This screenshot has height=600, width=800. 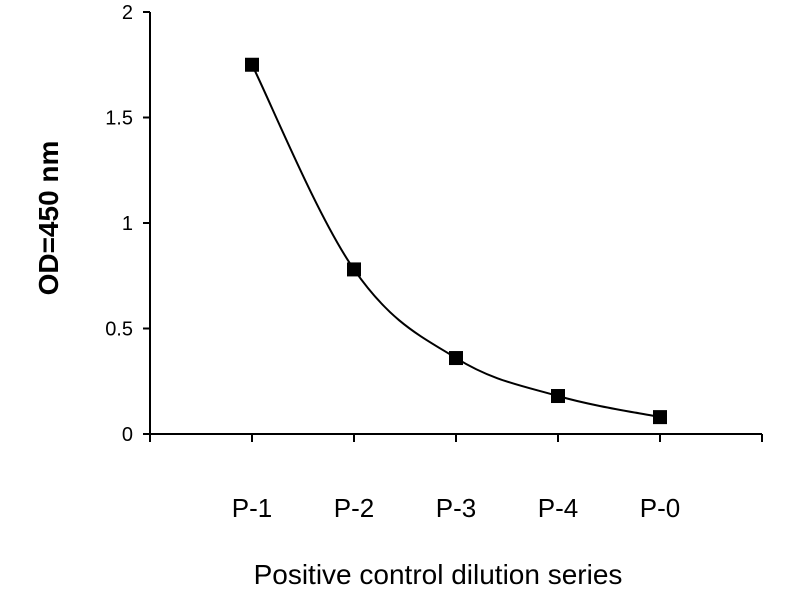 What do you see at coordinates (127, 13) in the screenshot?
I see `y-tick-label: 2` at bounding box center [127, 13].